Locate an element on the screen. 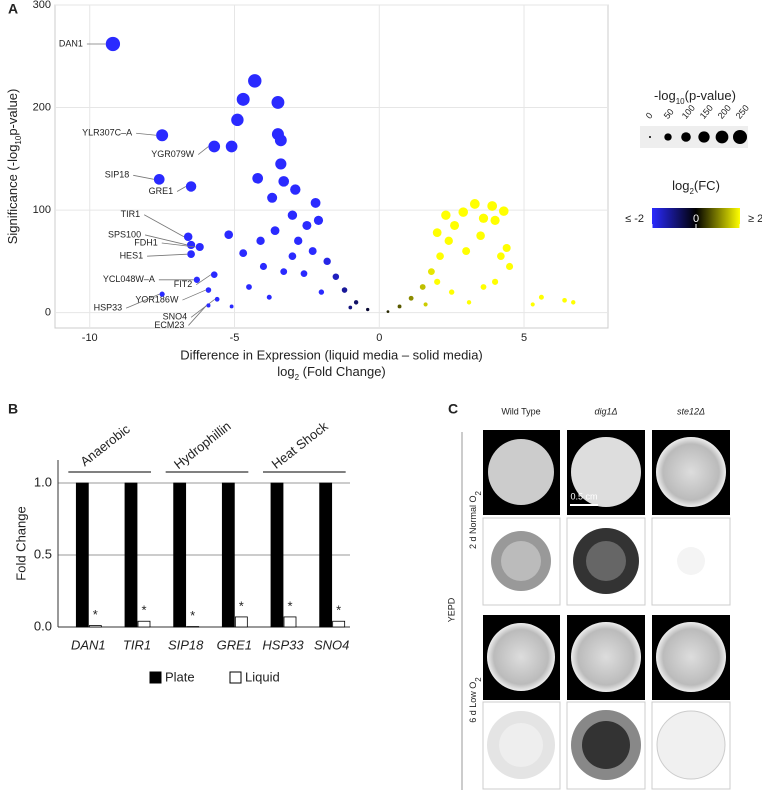  text-piece: Significance (-log is located at coordinates (12, 195).